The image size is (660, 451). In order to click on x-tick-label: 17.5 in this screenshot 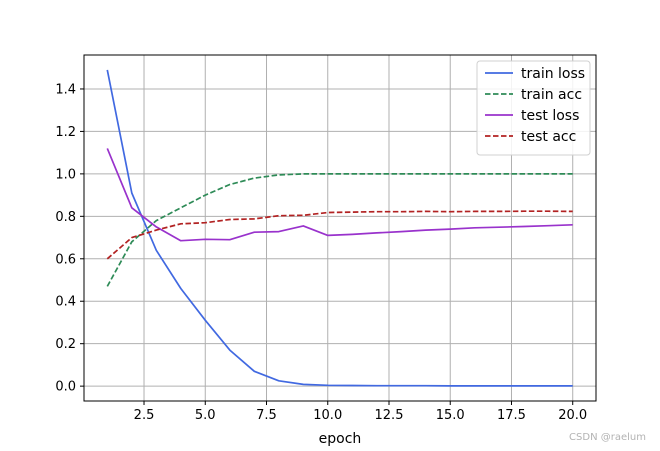, I will do `click(511, 415)`.